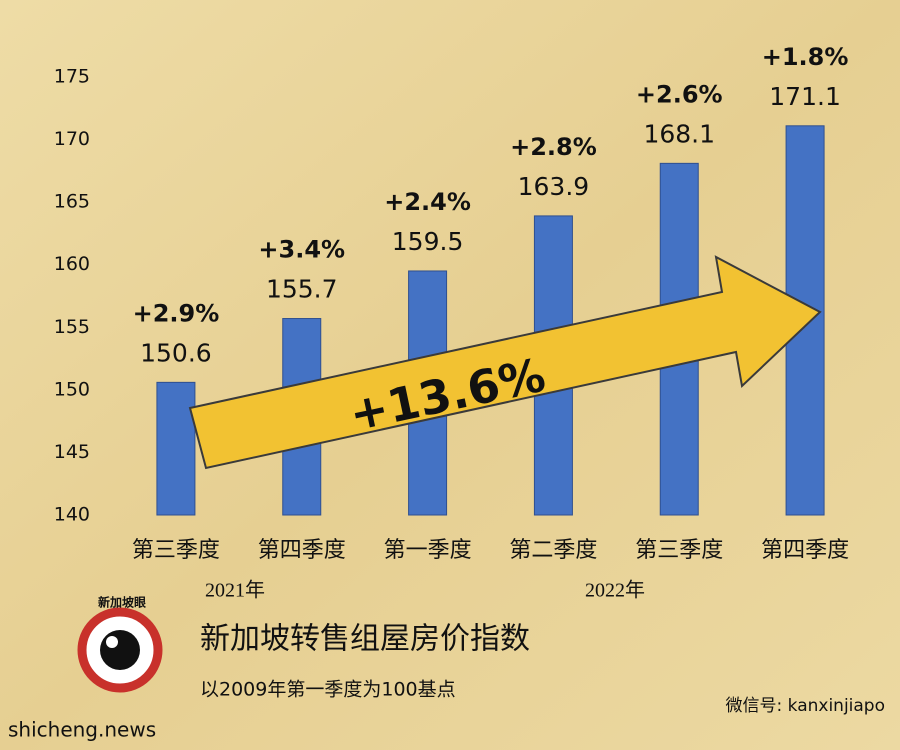 The image size is (900, 750). Describe the element at coordinates (122, 602) in the screenshot. I see `logo-text: 新加坡眼` at that location.